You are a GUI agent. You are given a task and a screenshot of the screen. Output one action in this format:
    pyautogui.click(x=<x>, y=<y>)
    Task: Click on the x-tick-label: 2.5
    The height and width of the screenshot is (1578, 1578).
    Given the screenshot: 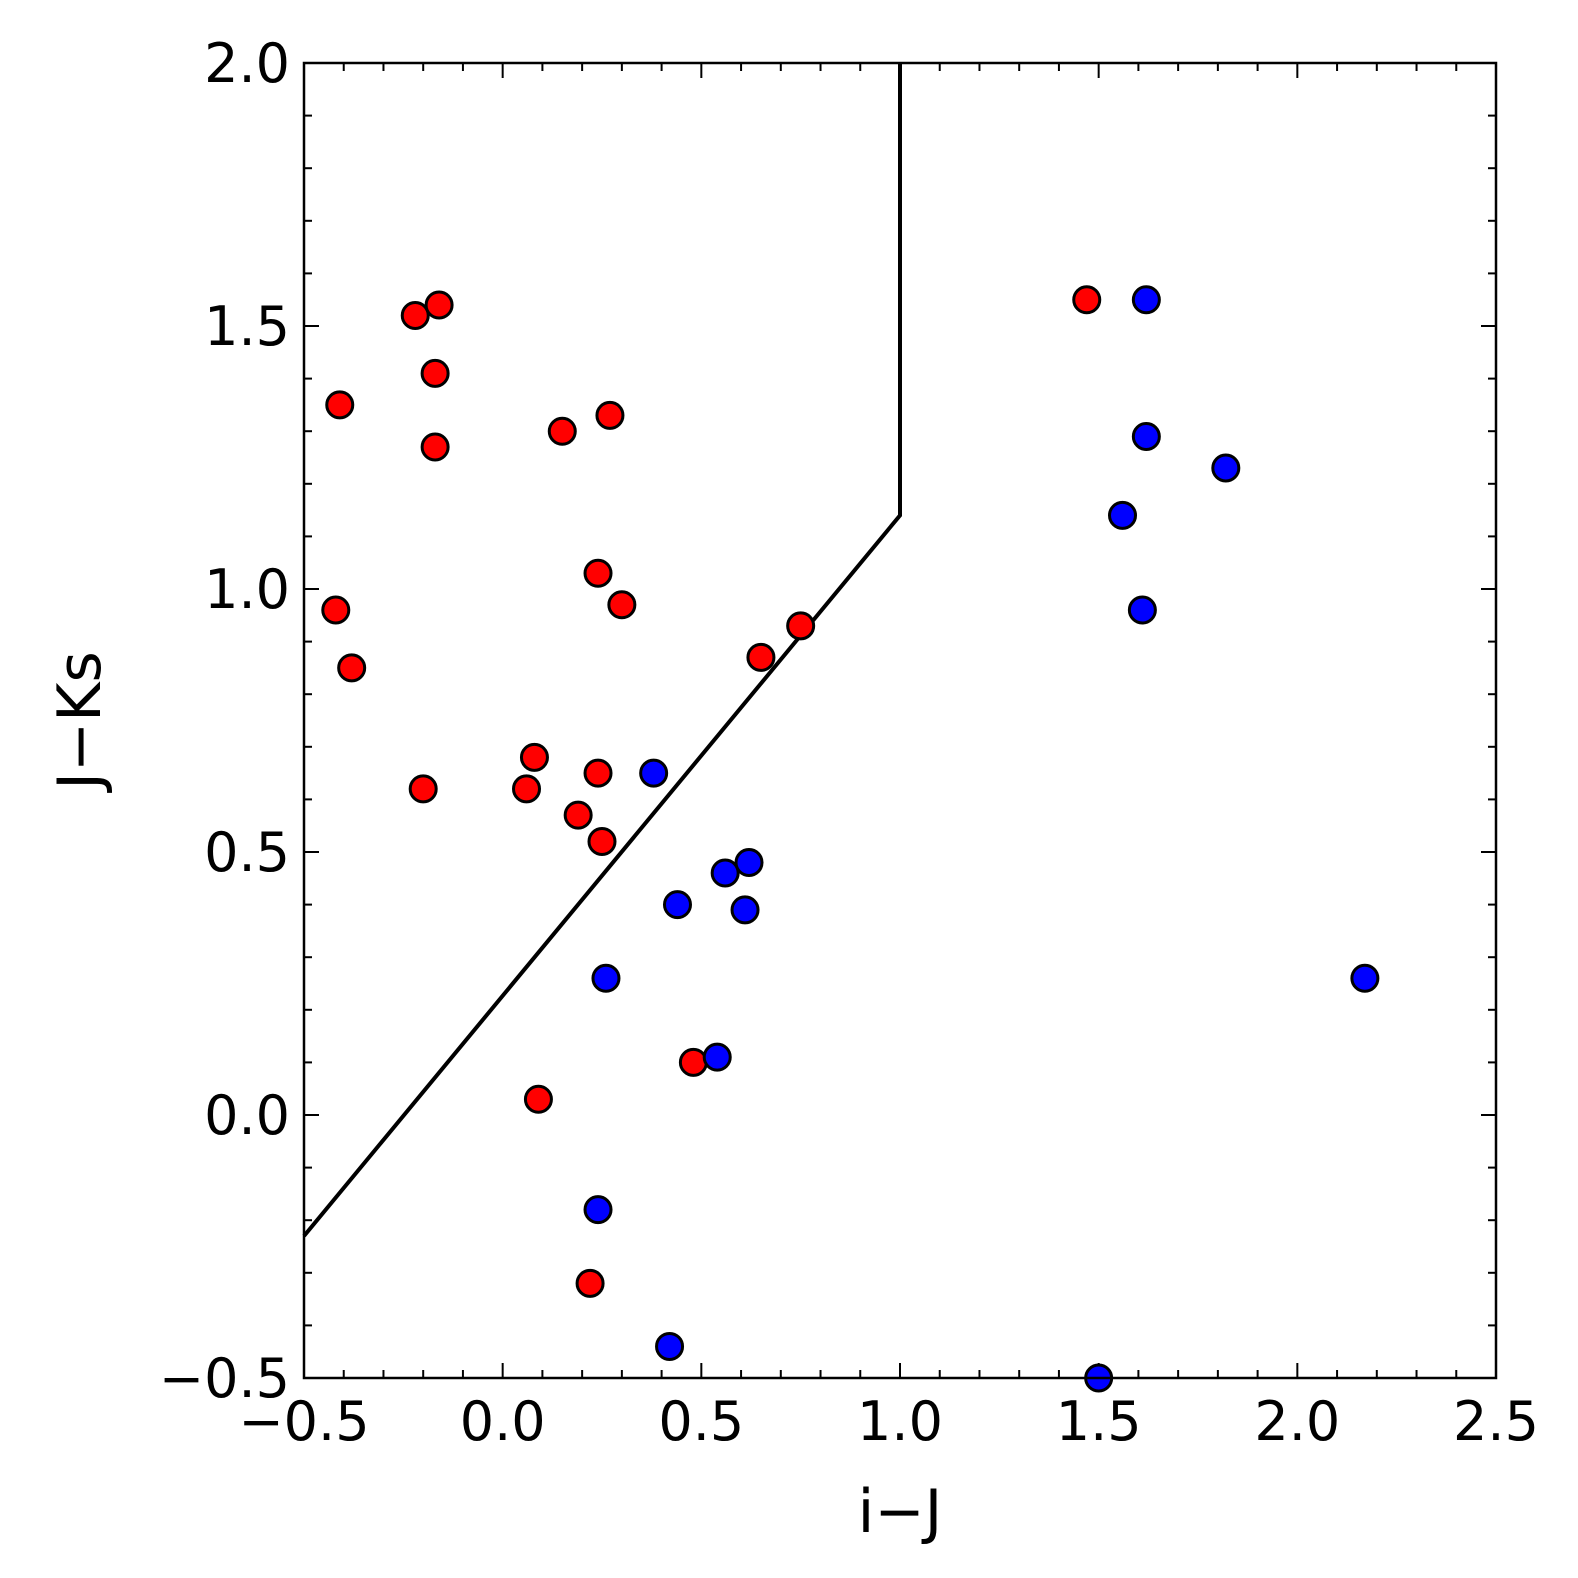 What is the action you would take?
    pyautogui.click(x=1496, y=1421)
    